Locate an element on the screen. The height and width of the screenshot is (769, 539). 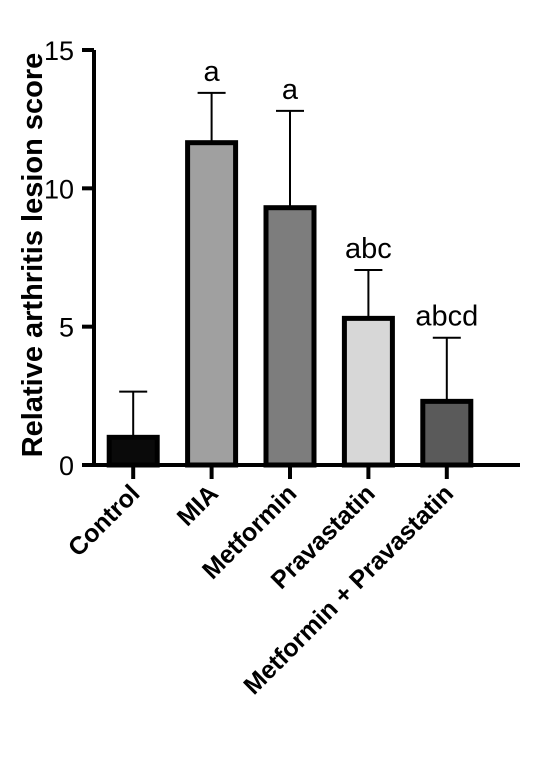
y-axis: 0 5 10 15 is located at coordinates (70, 258).